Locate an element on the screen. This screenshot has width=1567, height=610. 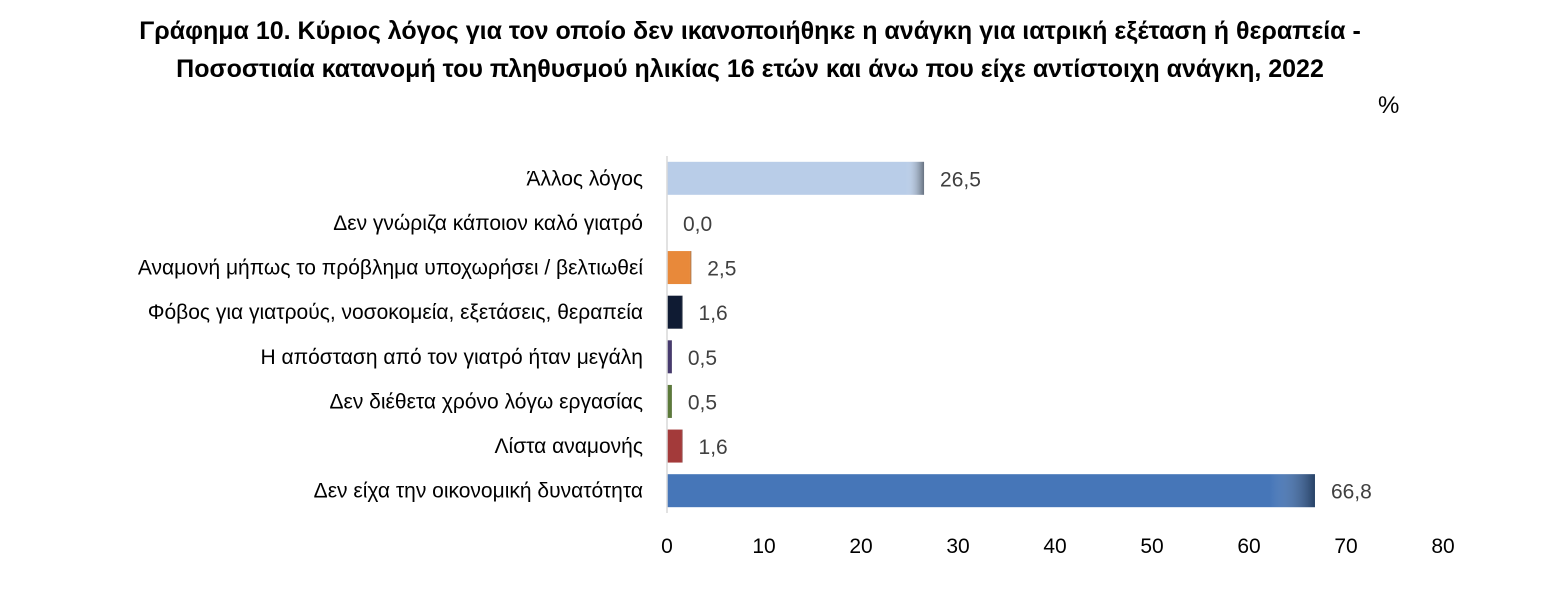
category-label: Η απόσταση από τον γιατρό ήταν μεγάλη is located at coordinates (451, 357).